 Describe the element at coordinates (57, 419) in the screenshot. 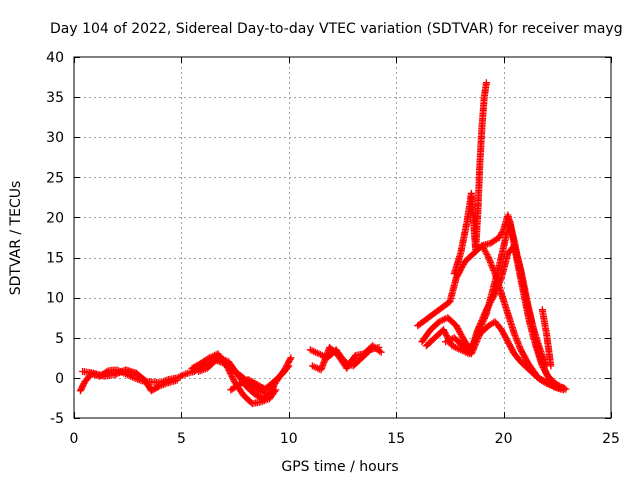

I see `y-tick-label: -5` at that location.